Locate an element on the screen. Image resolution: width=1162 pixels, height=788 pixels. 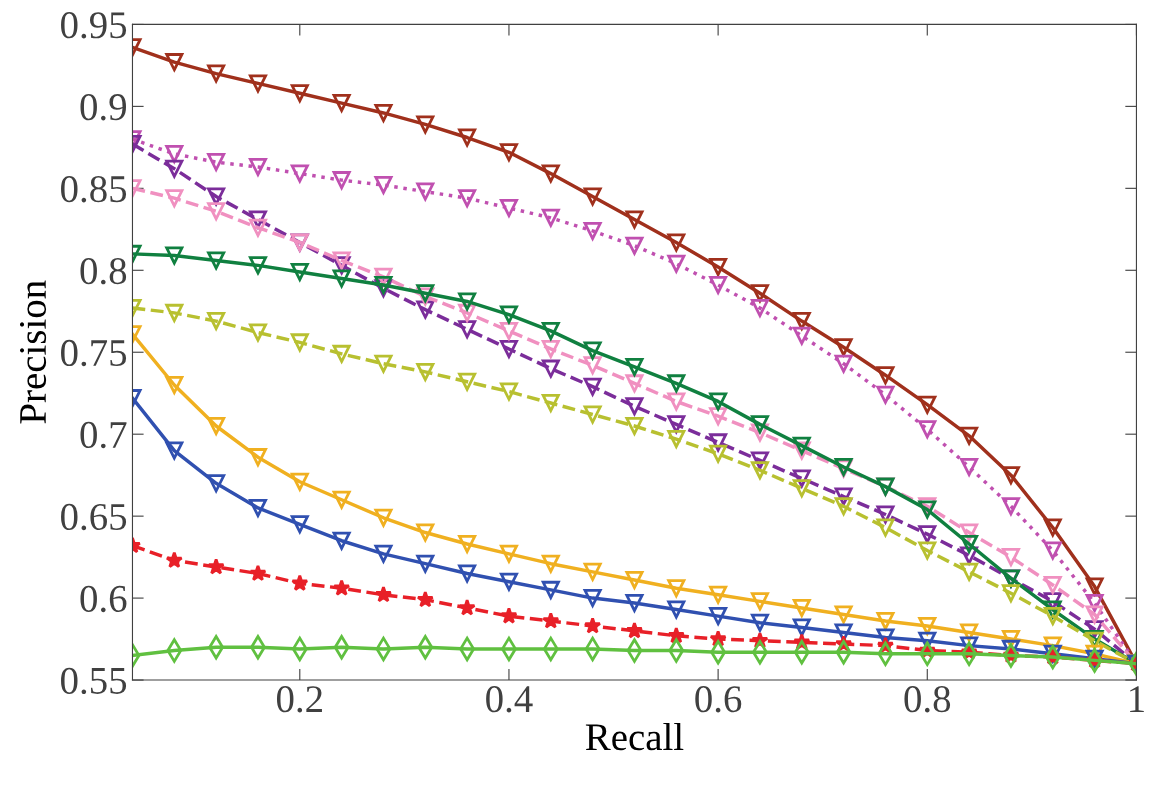
x-tick-label: 0.2 is located at coordinates (299, 699).